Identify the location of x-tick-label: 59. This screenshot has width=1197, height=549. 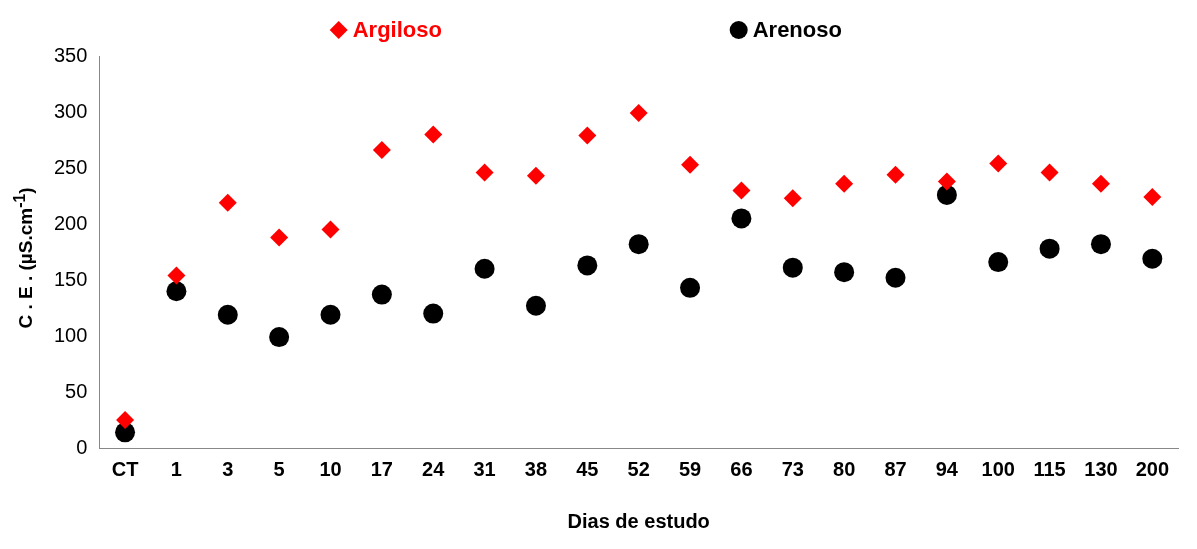
(690, 468).